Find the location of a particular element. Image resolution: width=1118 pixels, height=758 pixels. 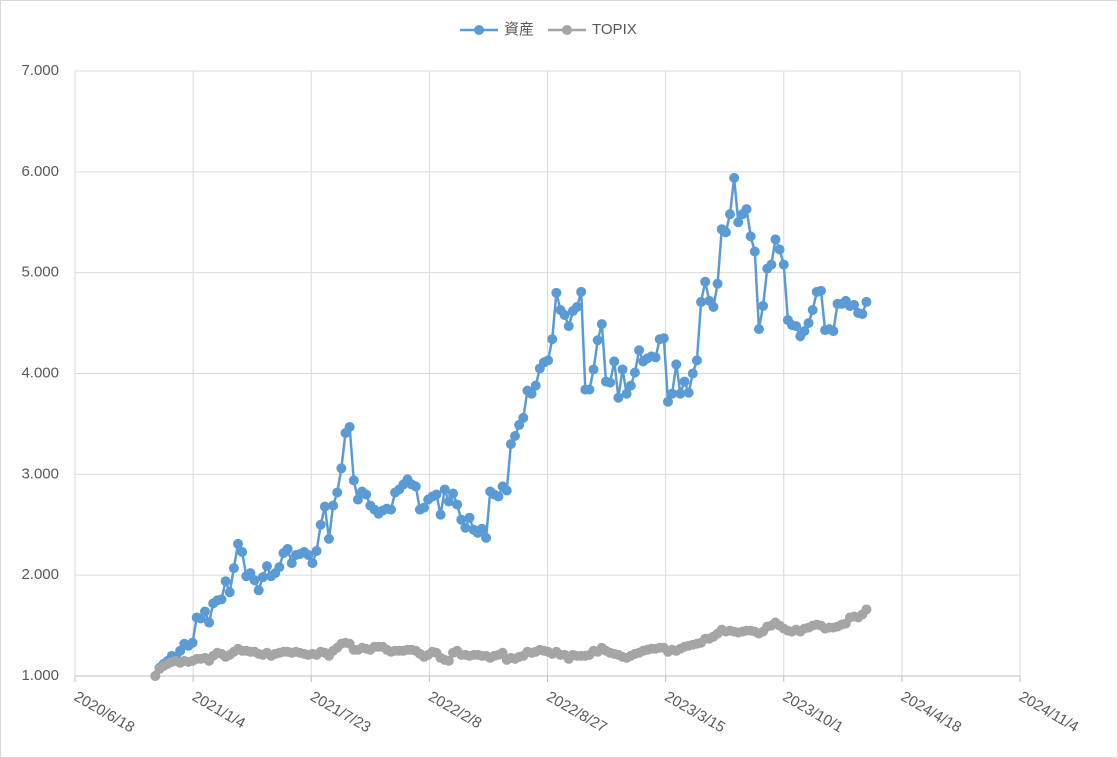

y-tick-label: 2.000 is located at coordinates (40, 574).